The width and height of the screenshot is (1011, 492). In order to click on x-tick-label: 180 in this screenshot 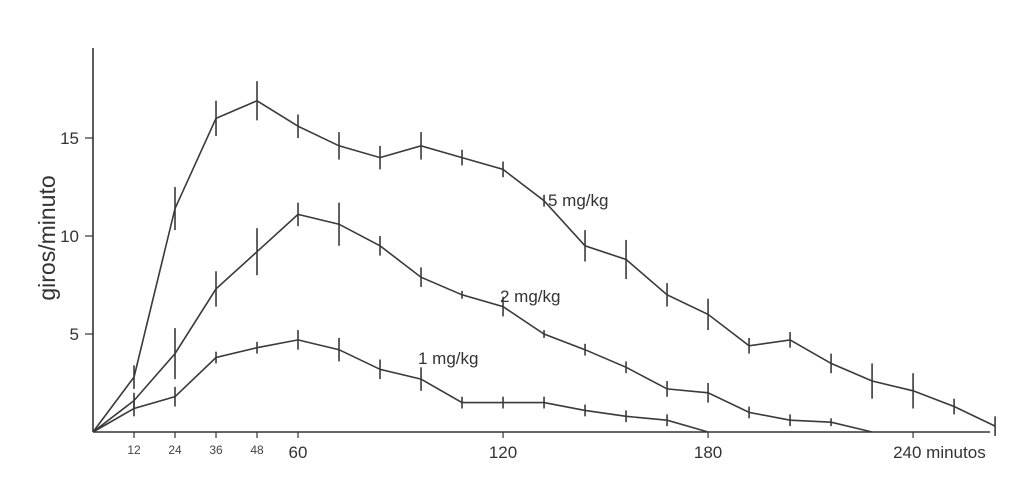, I will do `click(708, 452)`.